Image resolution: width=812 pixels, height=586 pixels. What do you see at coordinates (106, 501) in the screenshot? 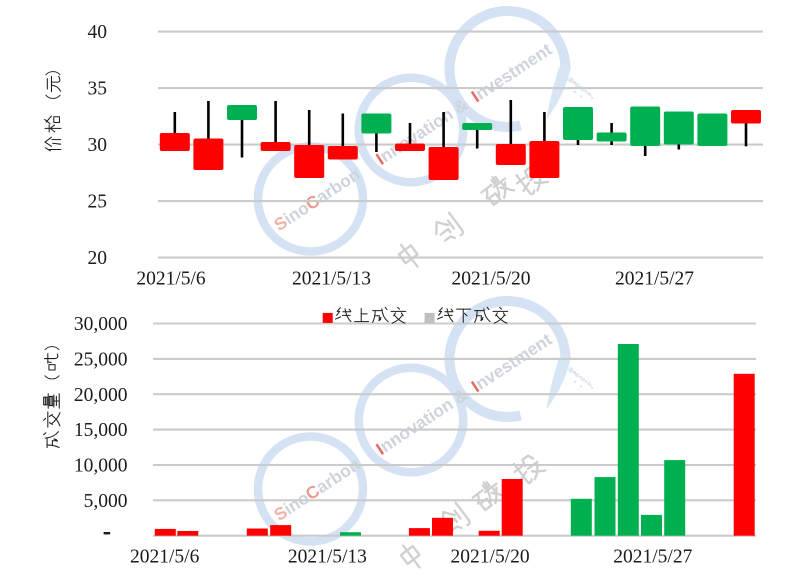
I see `svg-text: 5,000` at bounding box center [106, 501].